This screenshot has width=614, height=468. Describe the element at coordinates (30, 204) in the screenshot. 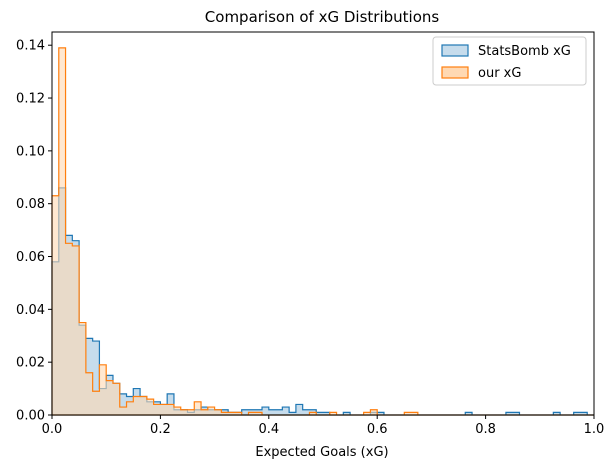

I see `y-tick-label: 0.08` at that location.